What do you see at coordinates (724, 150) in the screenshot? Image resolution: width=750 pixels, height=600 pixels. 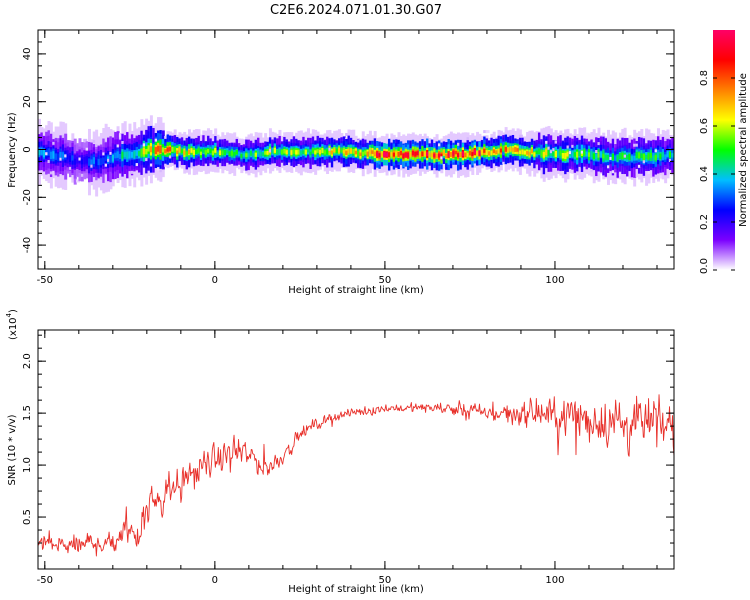 I see `colorbar-gradient` at bounding box center [724, 150].